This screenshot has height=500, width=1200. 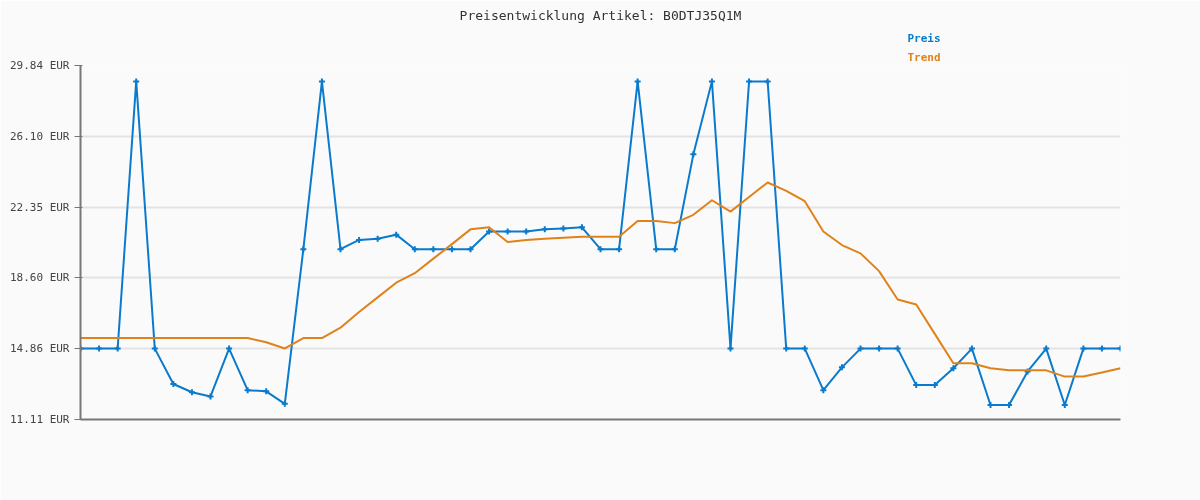 What do you see at coordinates (39, 65) in the screenshot?
I see `y-tick-label: 29.84 EUR` at bounding box center [39, 65].